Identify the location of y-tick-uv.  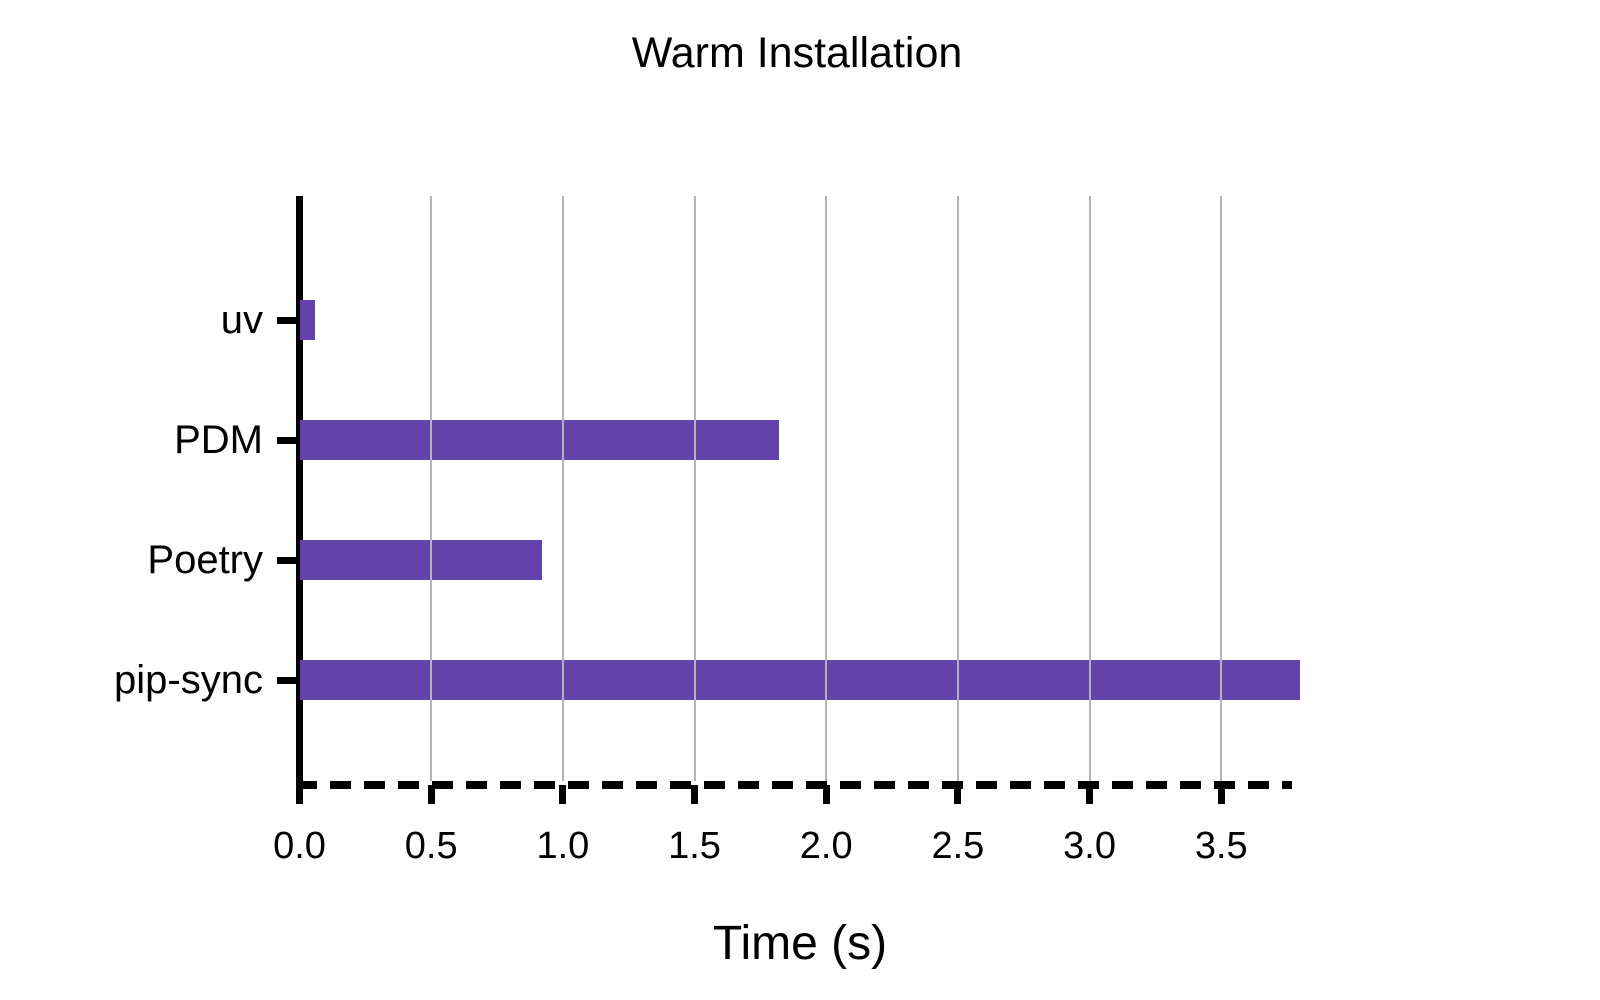
(288, 320).